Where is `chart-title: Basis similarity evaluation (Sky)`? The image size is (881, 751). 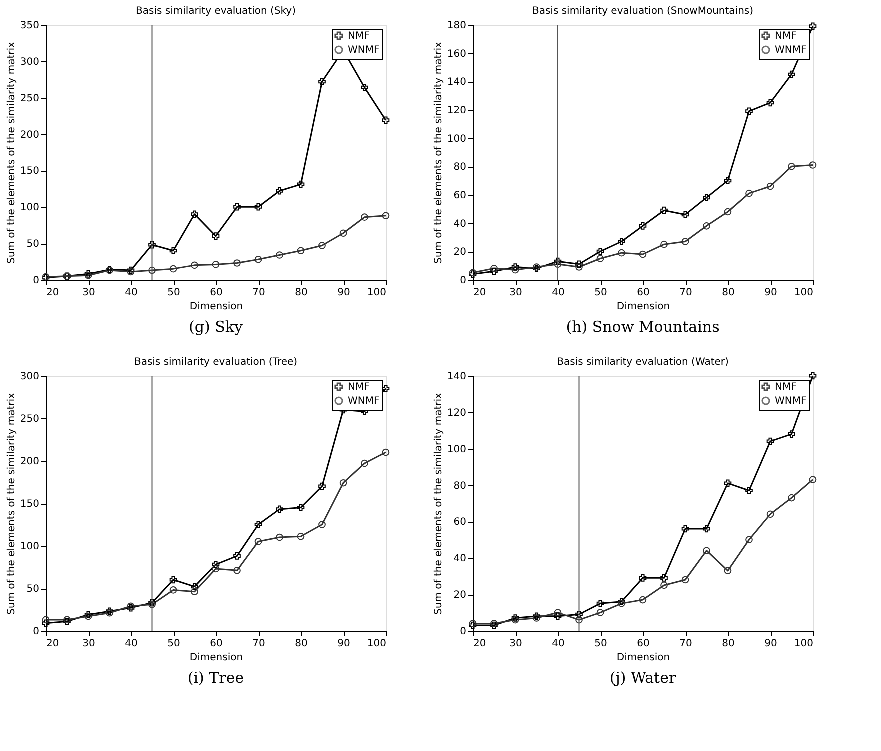 chart-title: Basis similarity evaluation (Sky) is located at coordinates (216, 11).